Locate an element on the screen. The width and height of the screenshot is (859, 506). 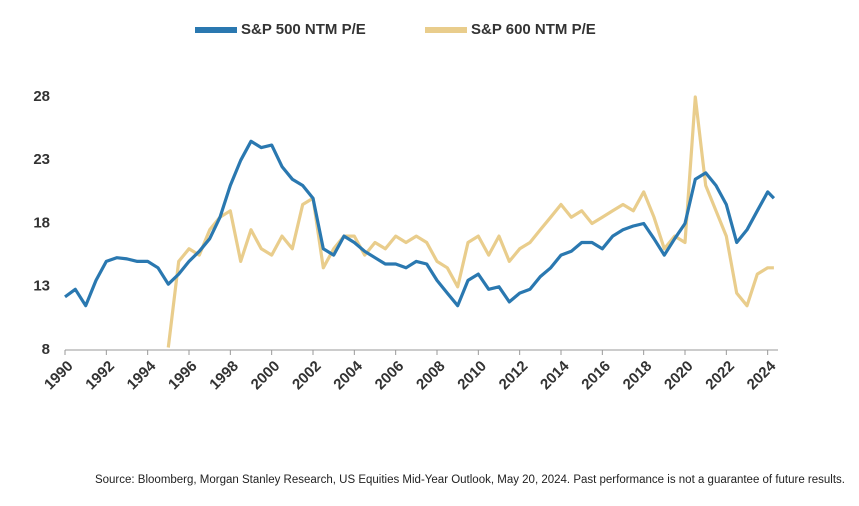
y-tick-label: 13 is located at coordinates (41, 286).